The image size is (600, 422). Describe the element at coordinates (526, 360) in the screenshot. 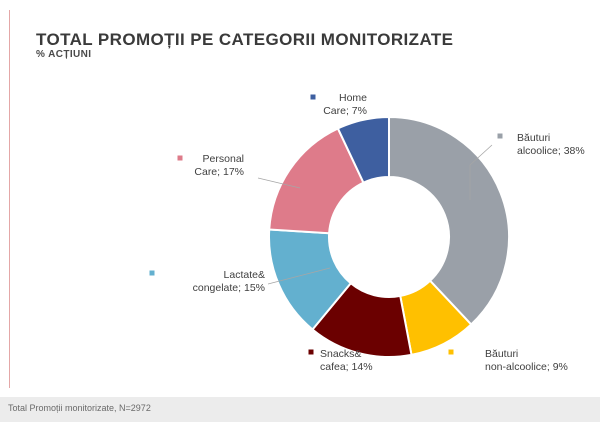

I see `data-label-băuturi-non-alcoolice: Băuturi non-alcoolice; 9%` at that location.